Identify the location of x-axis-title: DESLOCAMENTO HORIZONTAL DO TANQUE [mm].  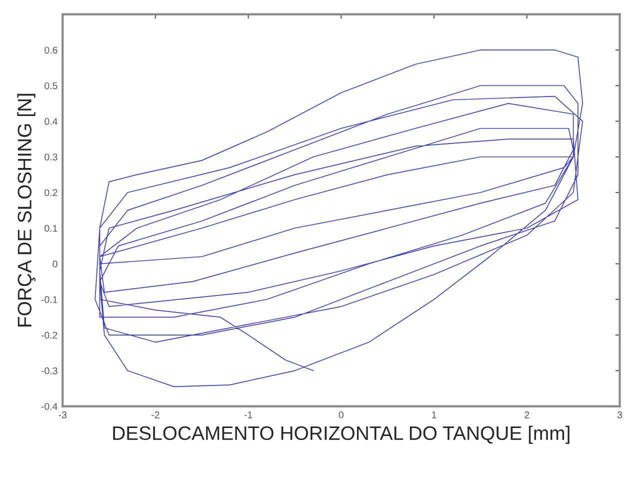
(341, 435).